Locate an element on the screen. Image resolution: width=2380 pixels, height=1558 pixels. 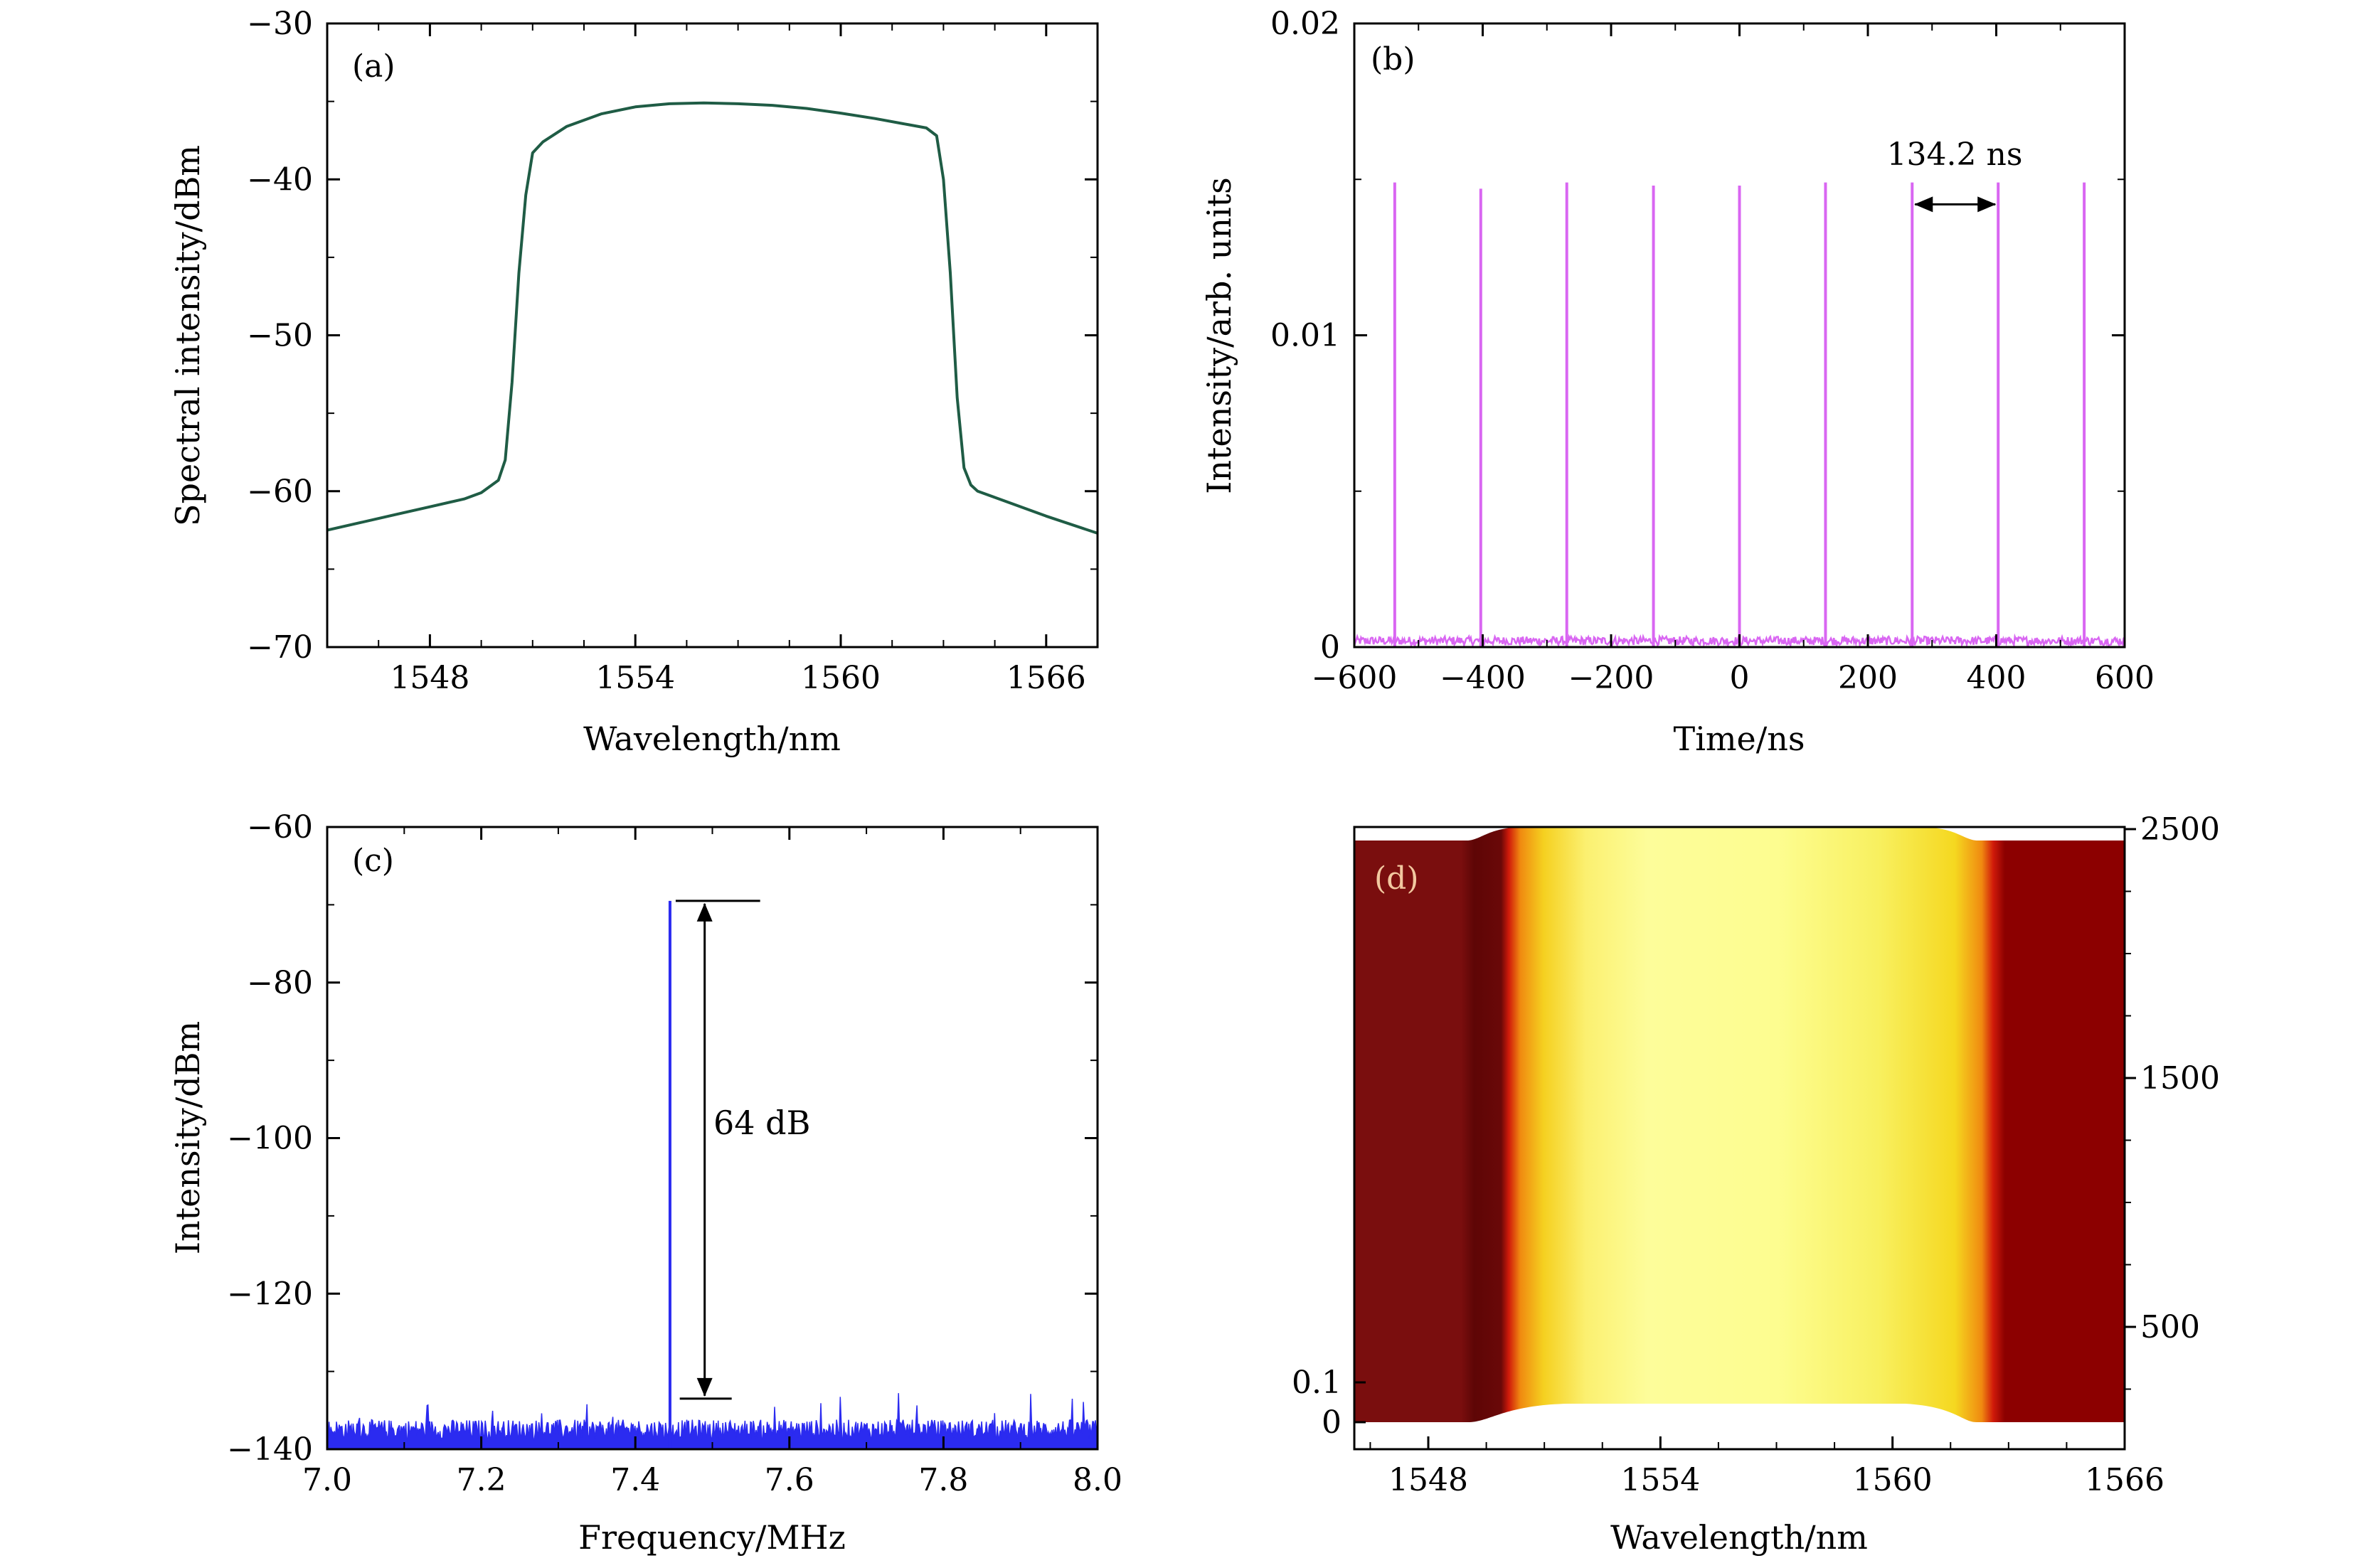
panel-a-frame is located at coordinates (712, 335).